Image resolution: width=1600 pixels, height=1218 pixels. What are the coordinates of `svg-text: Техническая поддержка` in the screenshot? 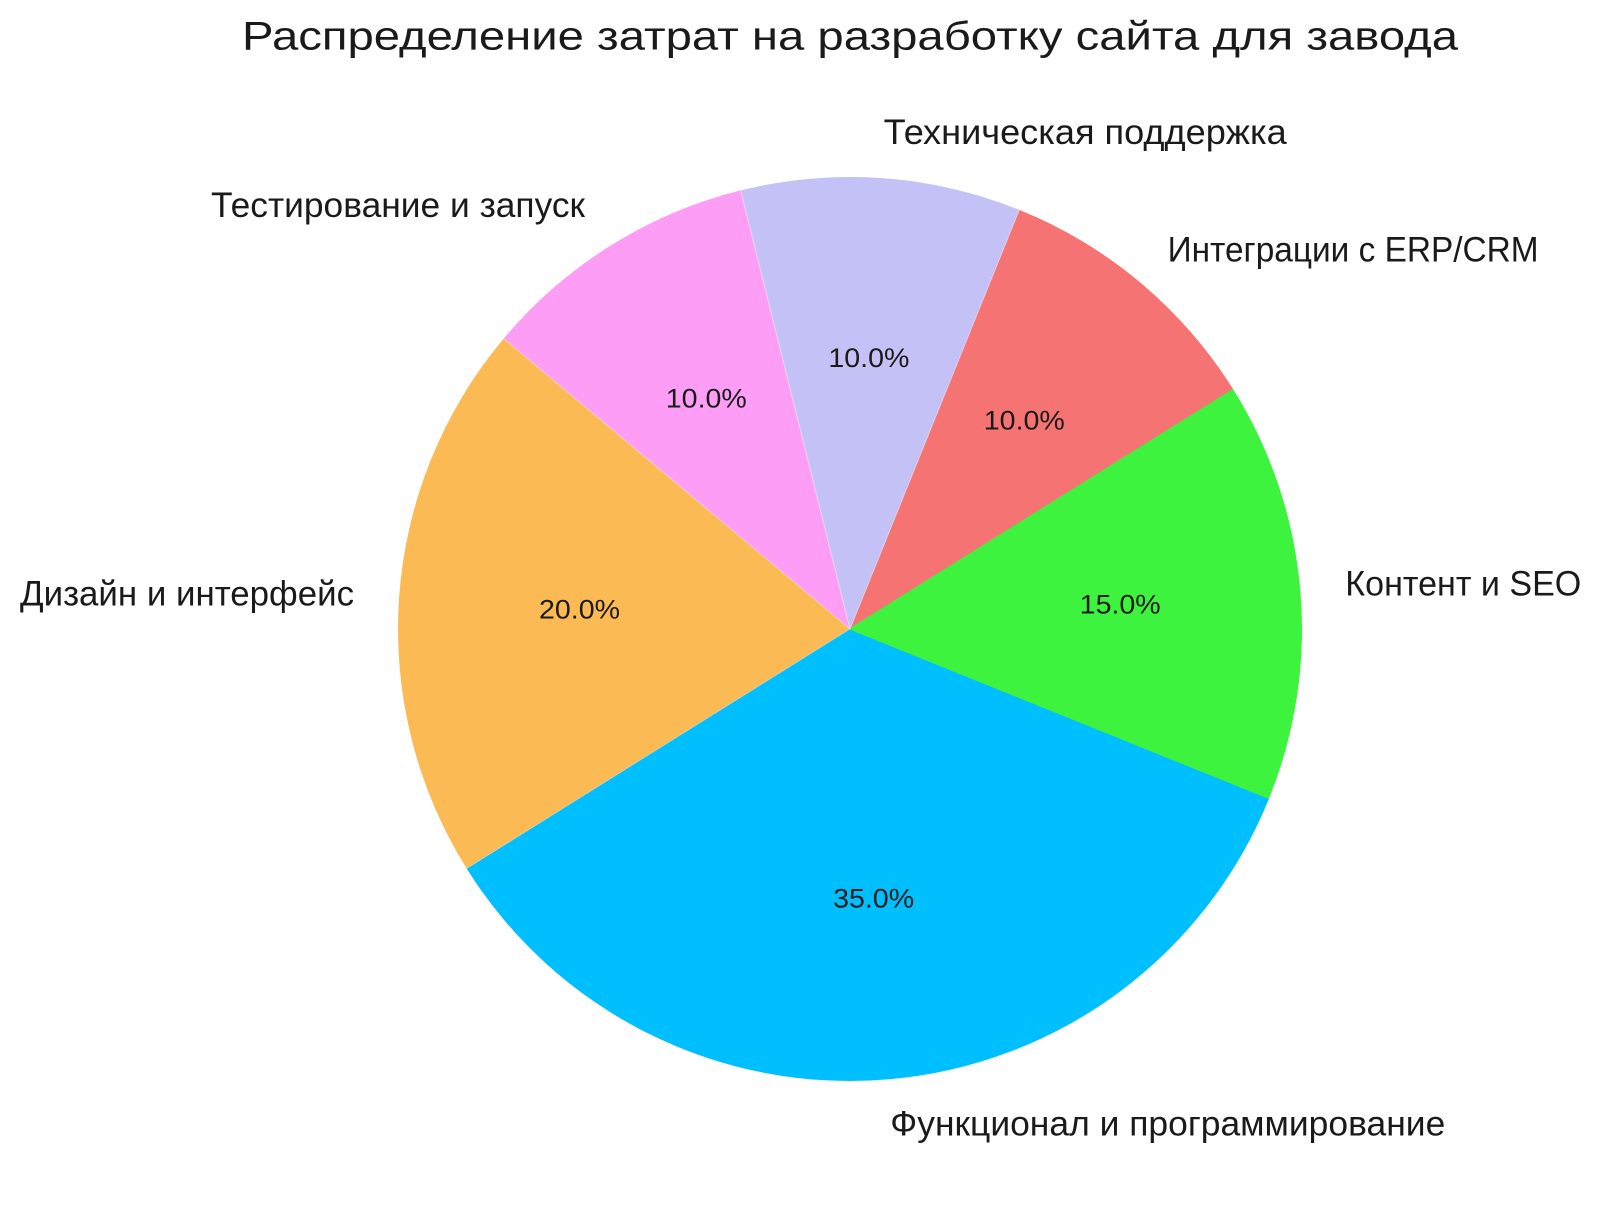 It's located at (1085, 132).